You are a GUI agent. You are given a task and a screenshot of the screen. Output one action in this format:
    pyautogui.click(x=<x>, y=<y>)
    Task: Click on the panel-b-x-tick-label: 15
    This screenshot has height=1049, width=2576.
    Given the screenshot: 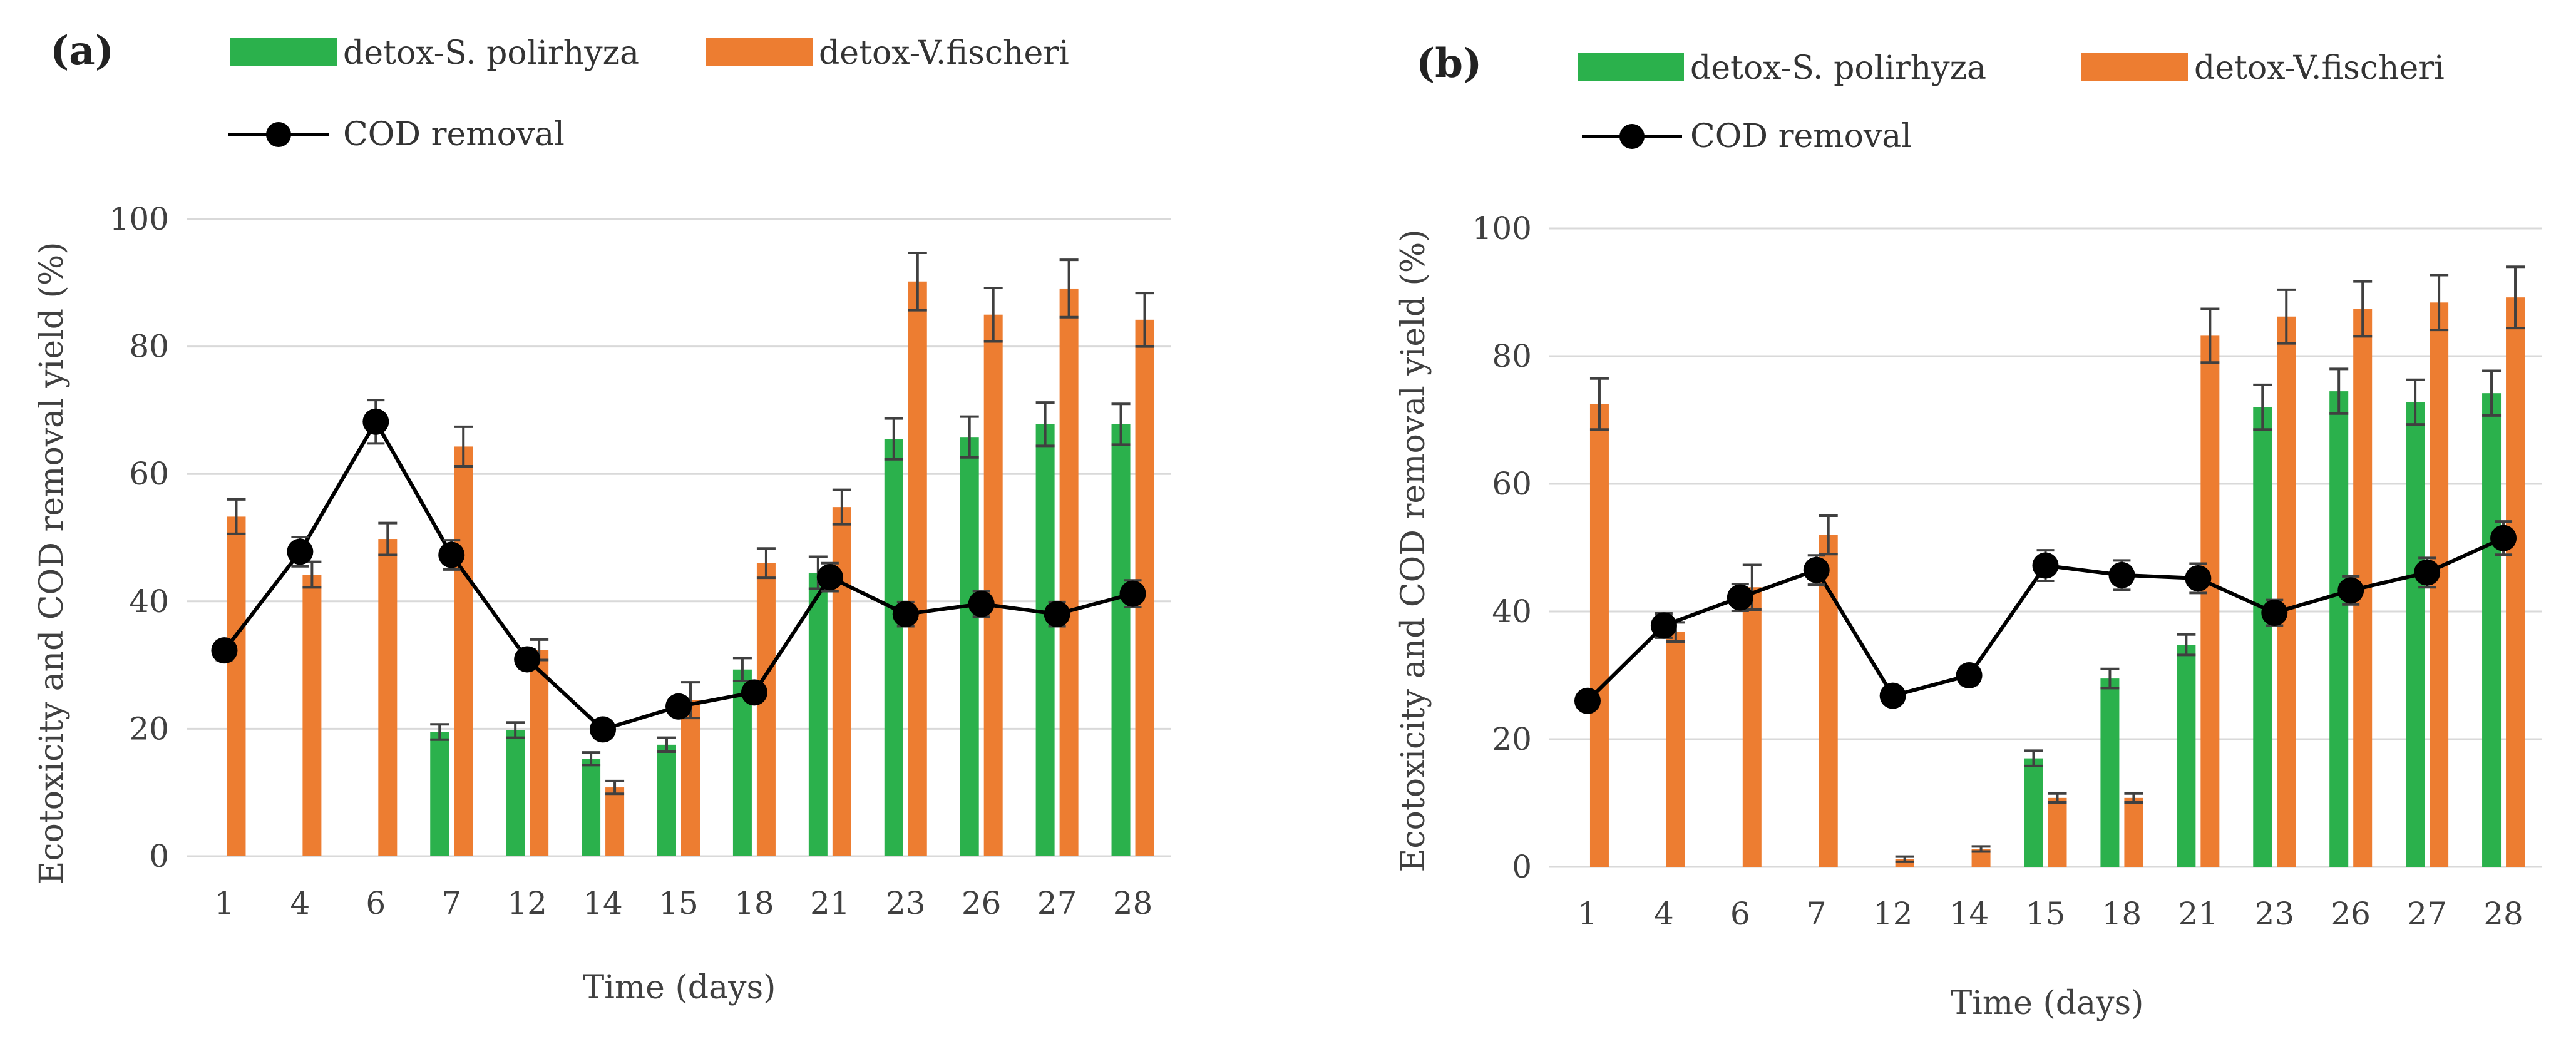 What is the action you would take?
    pyautogui.click(x=2046, y=914)
    